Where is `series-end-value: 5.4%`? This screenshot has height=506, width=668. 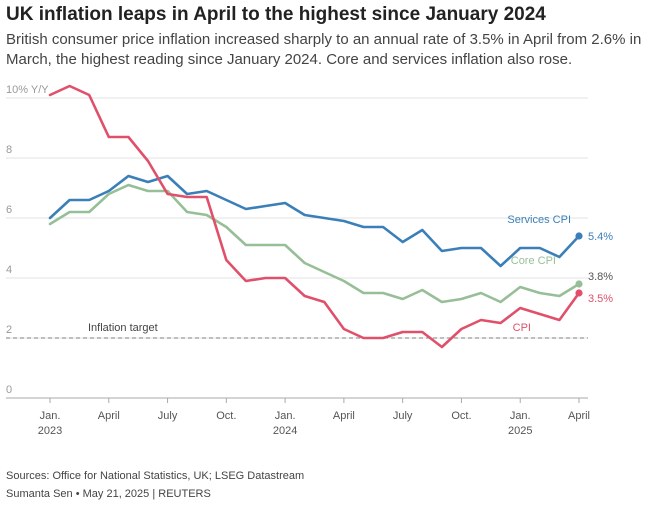
series-end-value: 5.4% is located at coordinates (600, 237).